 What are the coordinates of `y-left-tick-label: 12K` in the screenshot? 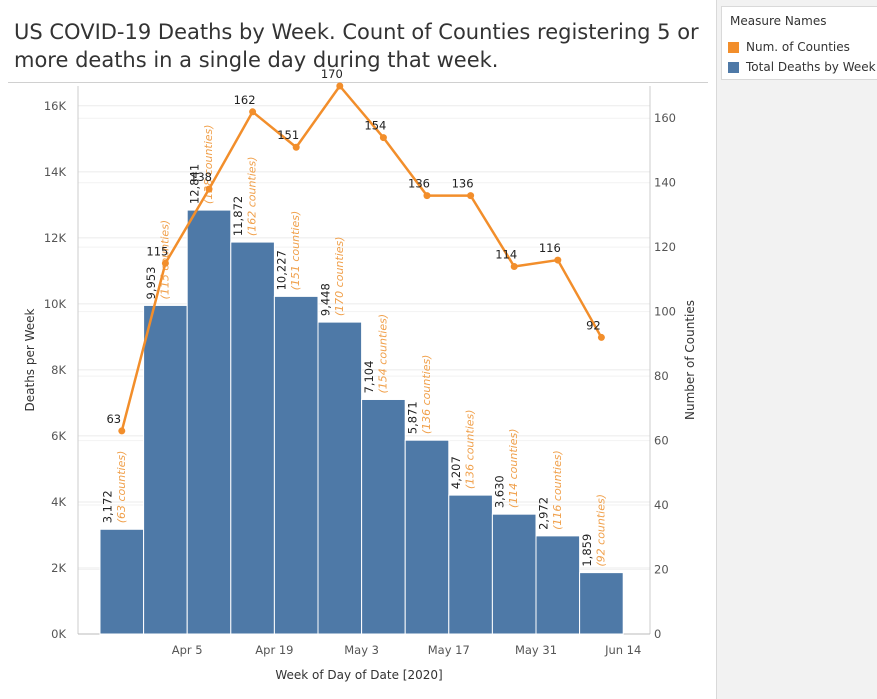 It's located at (55, 238).